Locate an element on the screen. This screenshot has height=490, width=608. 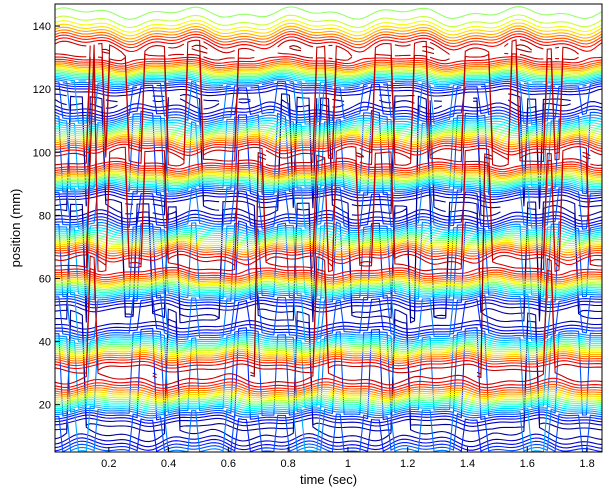
x-tick-label: 1.6 is located at coordinates (527, 464).